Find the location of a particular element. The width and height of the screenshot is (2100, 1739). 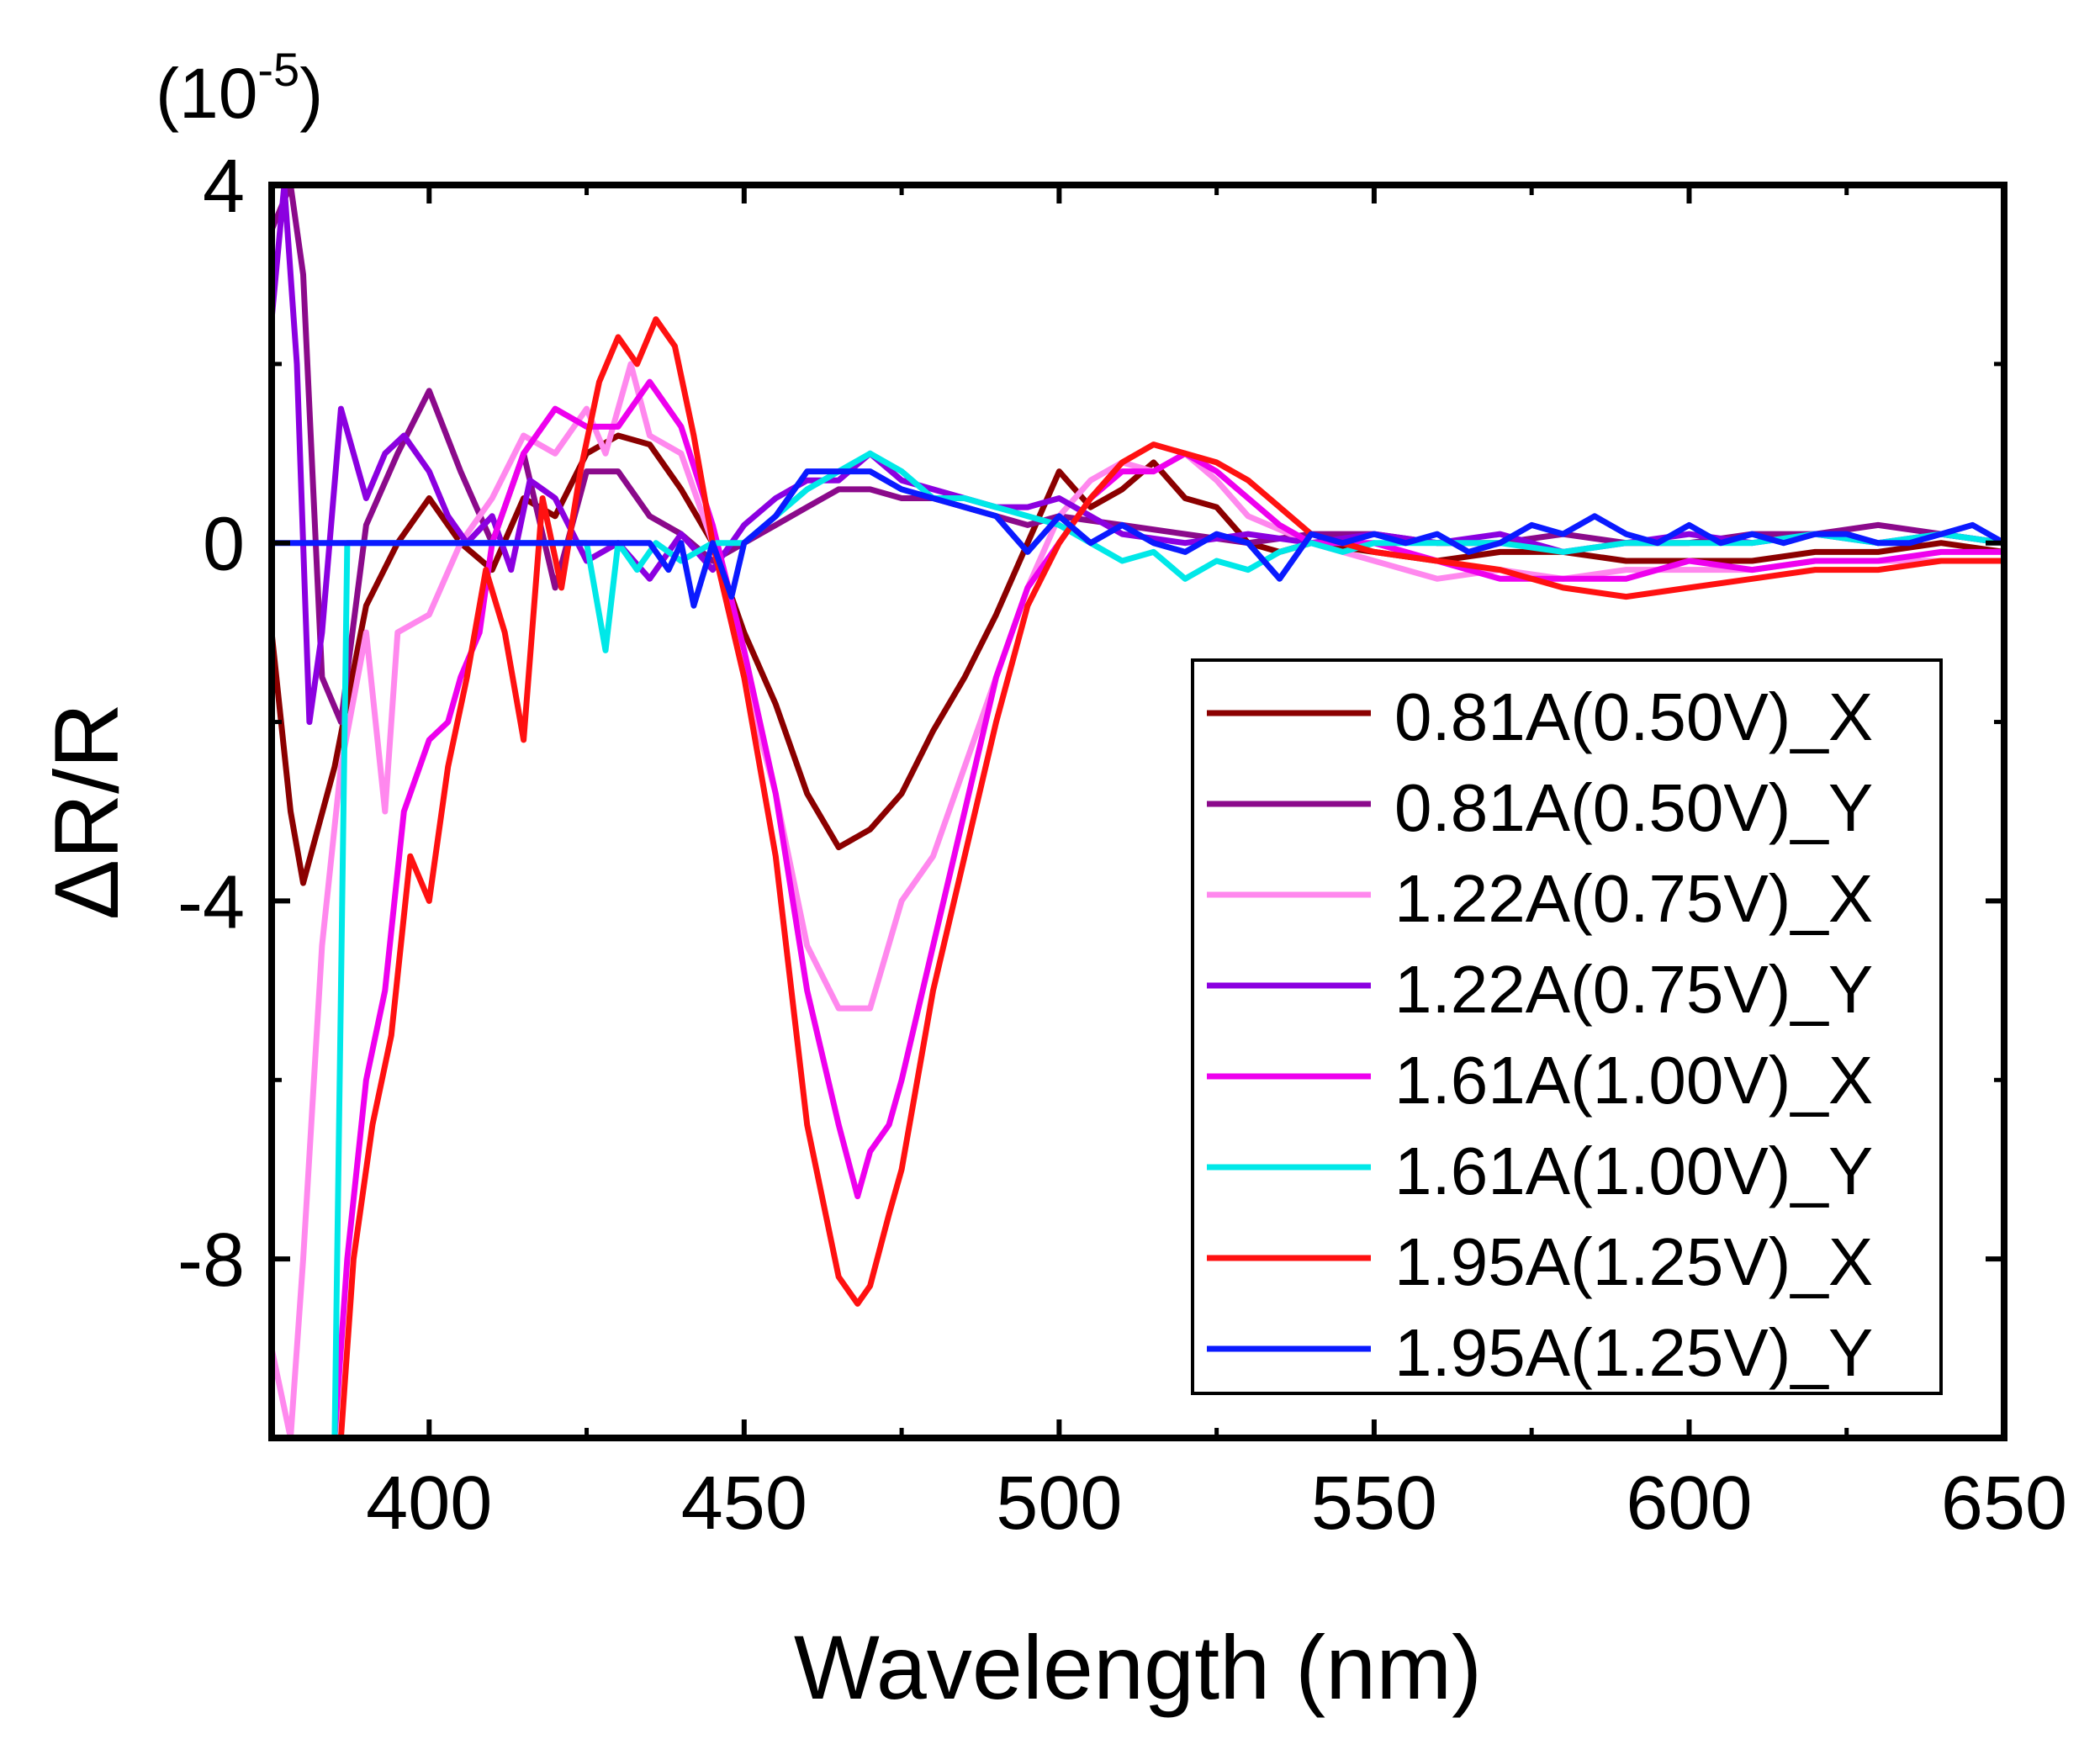

y-tick-label: 4 is located at coordinates (224, 187).